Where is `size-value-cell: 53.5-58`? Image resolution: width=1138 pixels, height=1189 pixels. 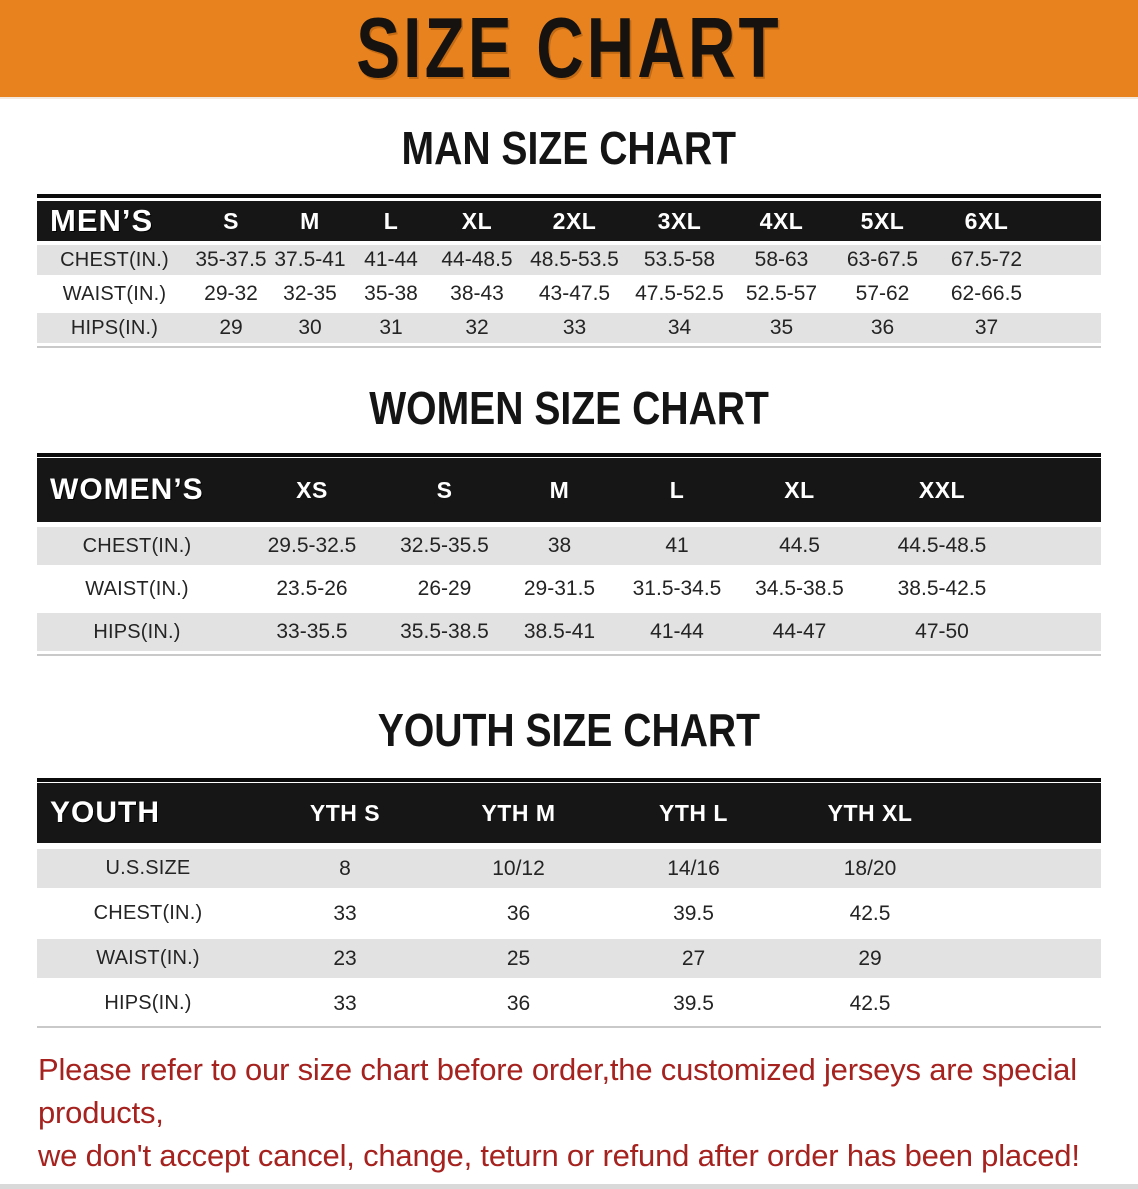 size-value-cell: 53.5-58 is located at coordinates (679, 259).